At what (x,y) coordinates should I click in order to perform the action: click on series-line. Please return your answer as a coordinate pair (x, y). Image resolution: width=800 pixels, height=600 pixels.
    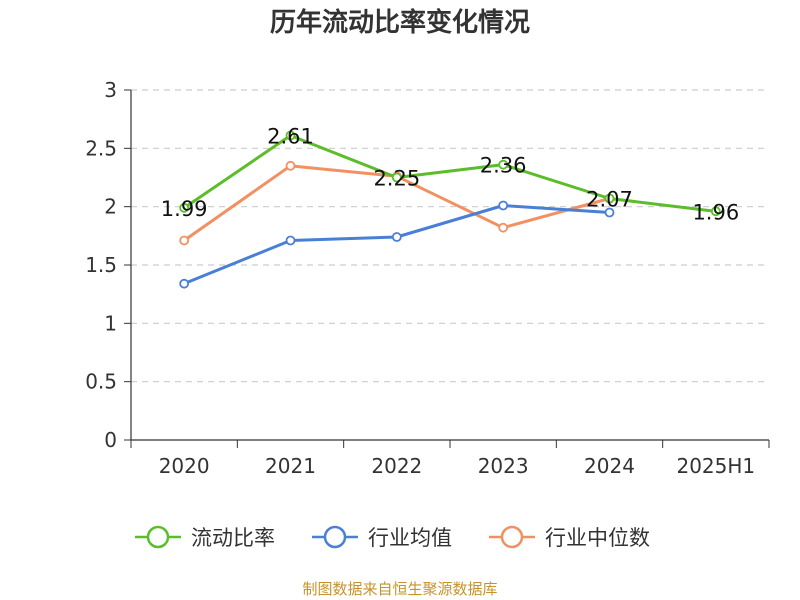
    Looking at the image, I should click on (450, 173).